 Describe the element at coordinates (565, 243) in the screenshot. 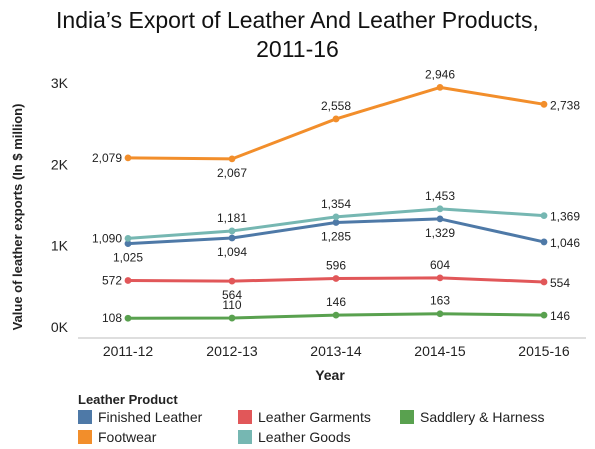

I see `data-label-finished-leather: 1,046` at that location.